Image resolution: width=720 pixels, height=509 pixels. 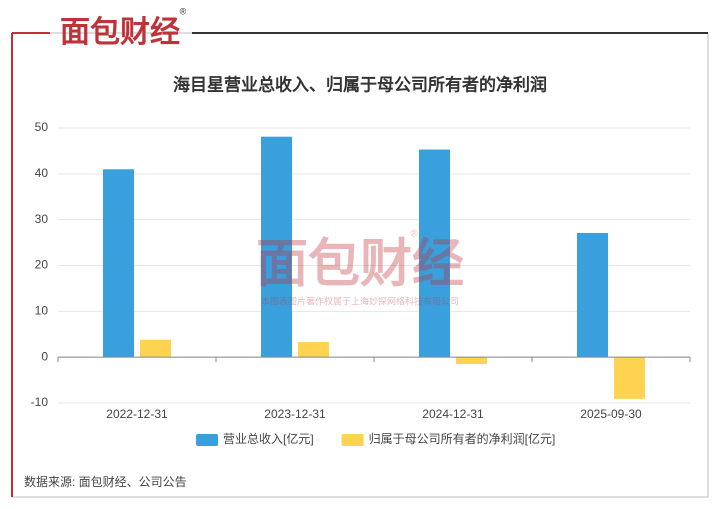 What do you see at coordinates (268, 438) in the screenshot?
I see `legend-label: 营业总收入[亿元]` at bounding box center [268, 438].